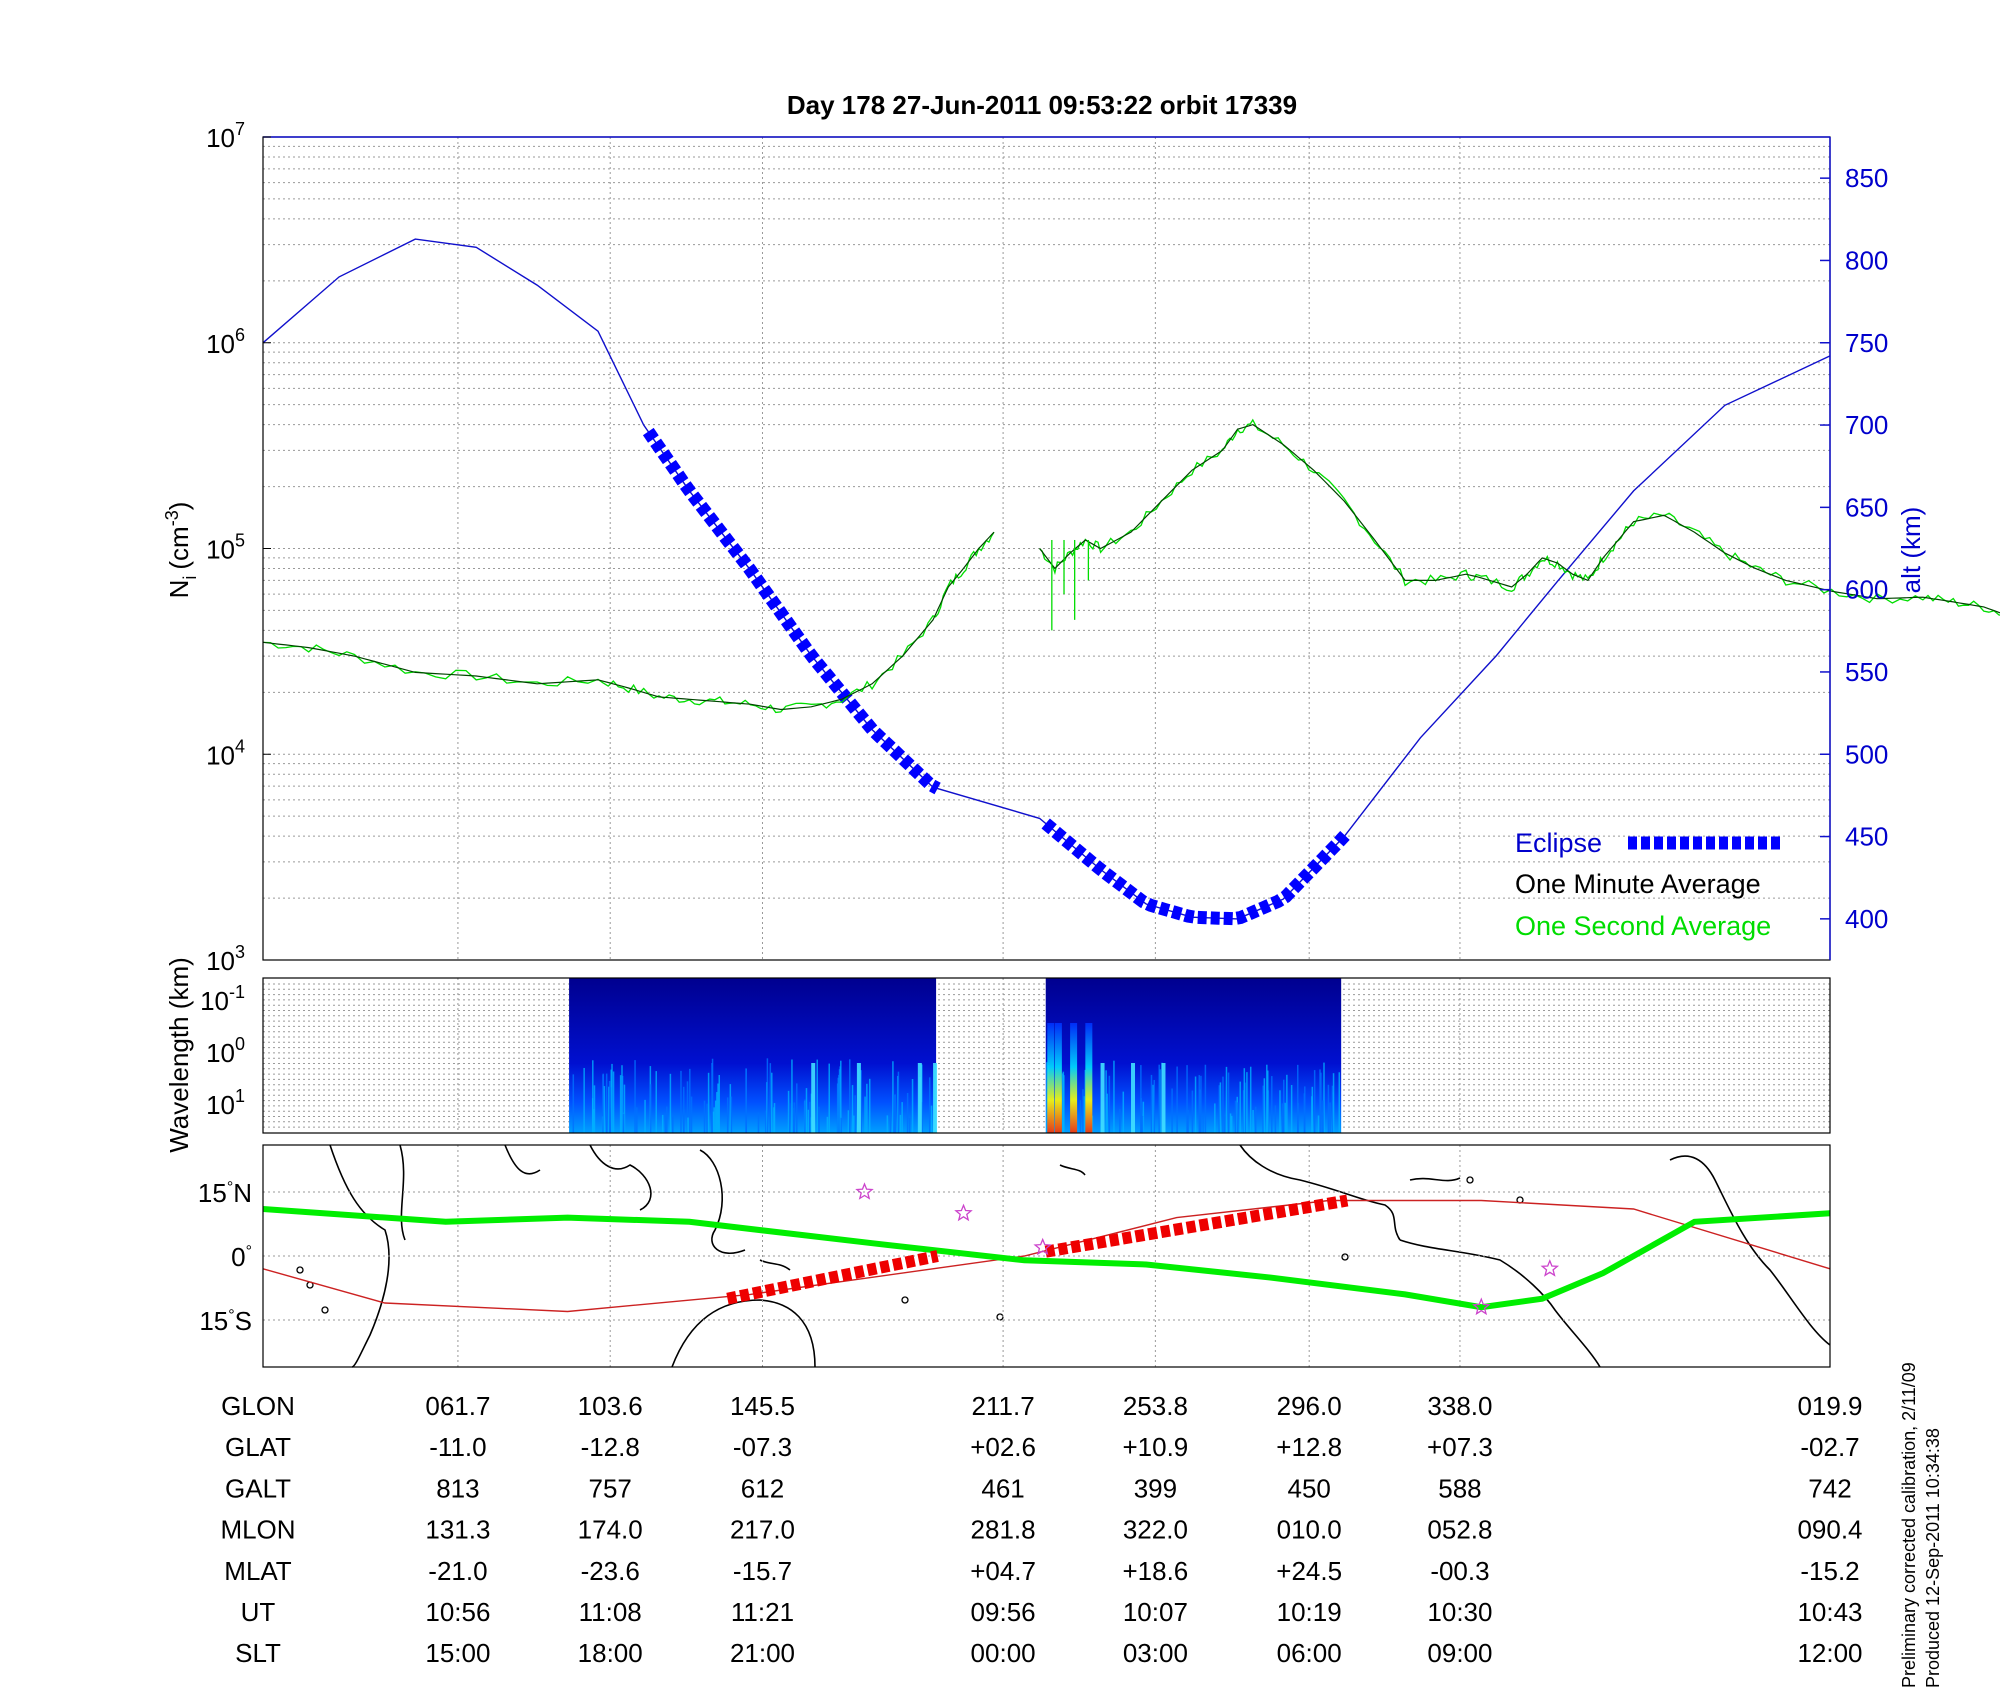  What do you see at coordinates (610, 1612) in the screenshot?
I see `table-cell: 11:08` at bounding box center [610, 1612].